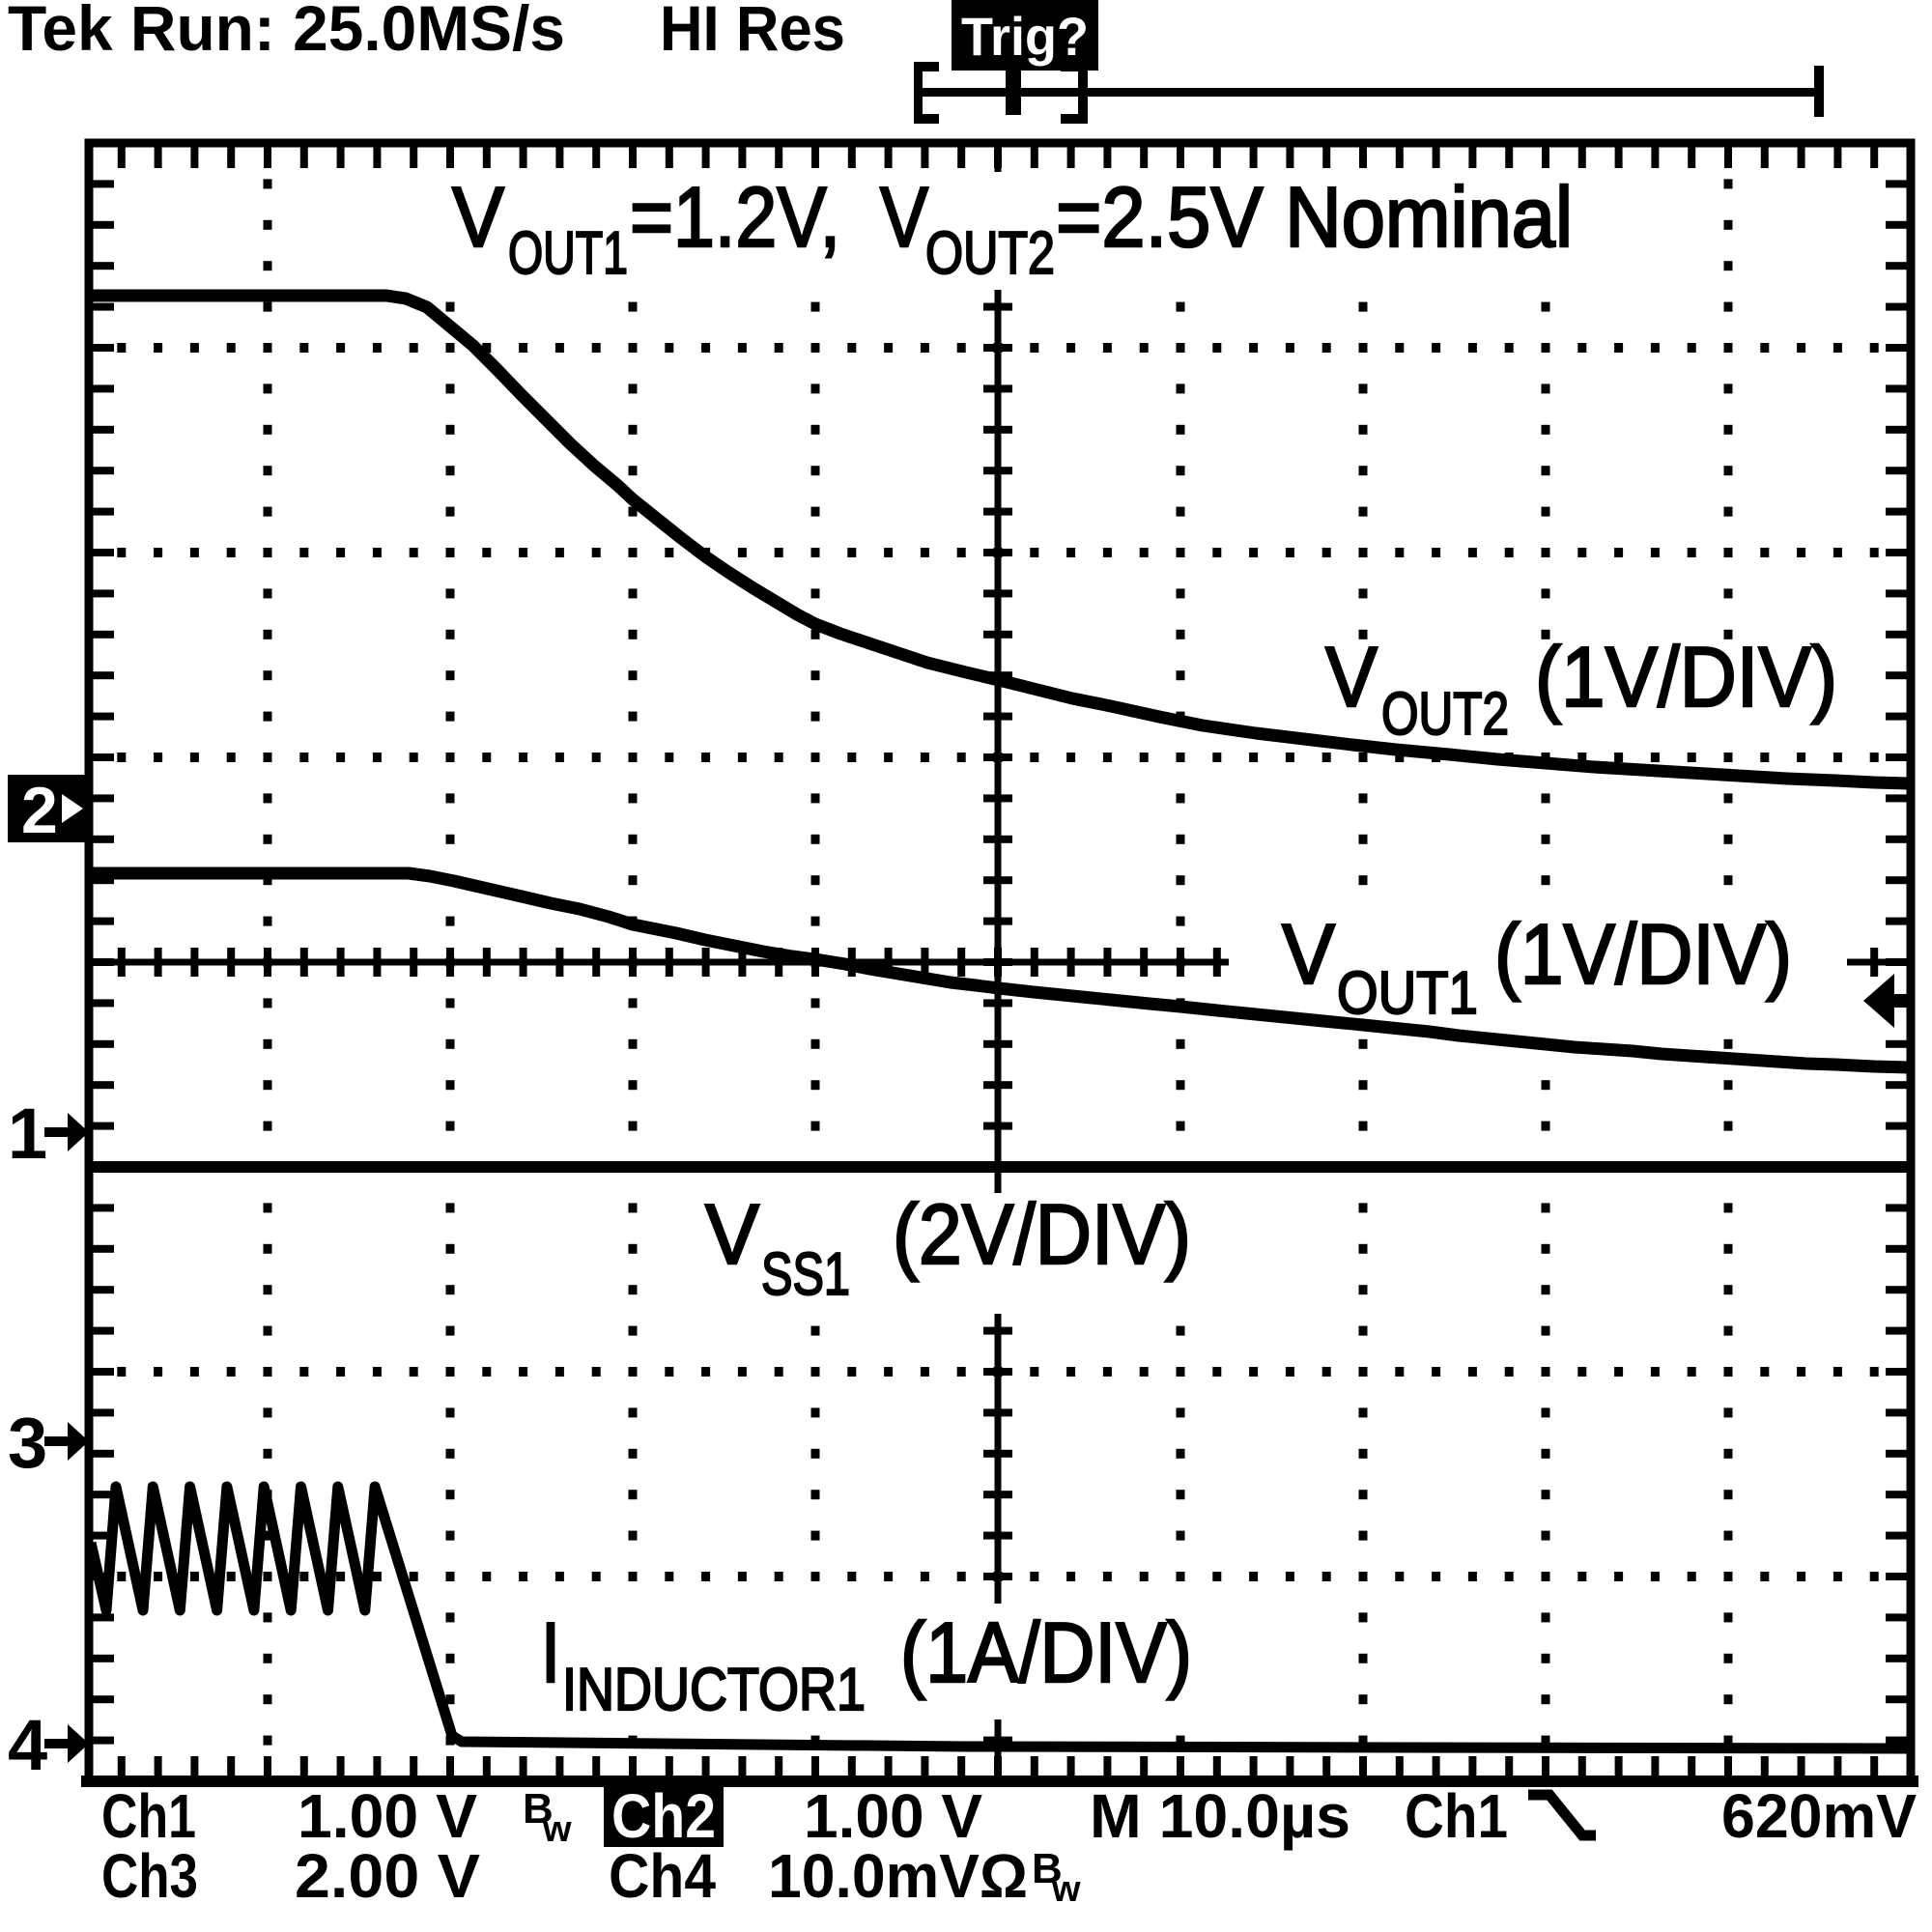 The image size is (1932, 1932). I want to click on svg-text: INDUCTOR1, so click(714, 1690).